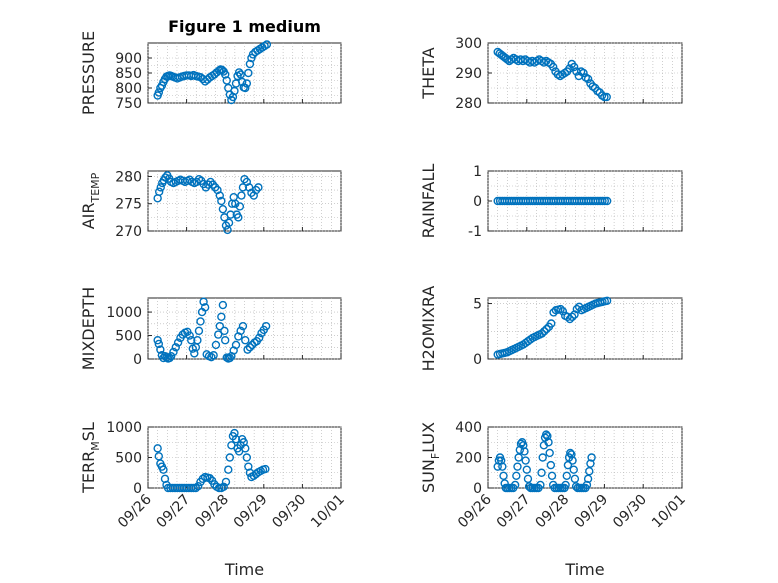  Describe the element at coordinates (428, 73) in the screenshot. I see `y-axis-label: THETA` at that location.